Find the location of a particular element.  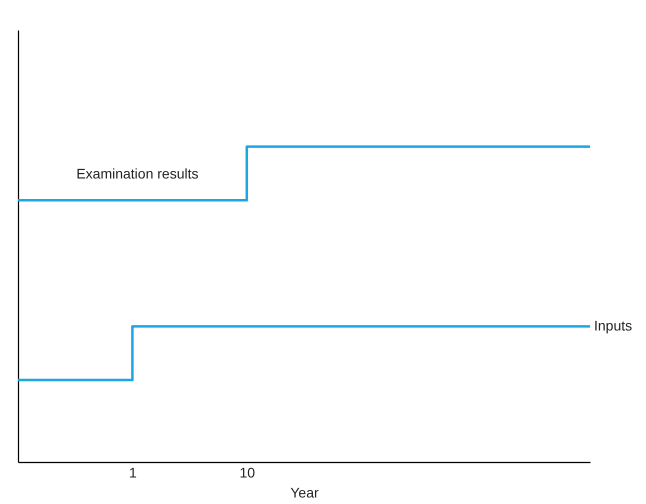

x-tick-label: 10 is located at coordinates (248, 472).